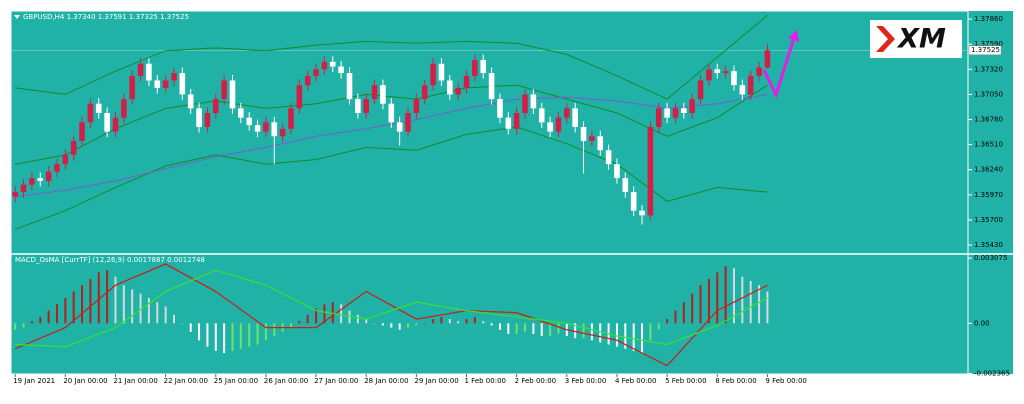 Image resolution: width=1024 pixels, height=404 pixels. What do you see at coordinates (685, 381) in the screenshot?
I see `x-tick-label: 5 Feb 00:00` at bounding box center [685, 381].